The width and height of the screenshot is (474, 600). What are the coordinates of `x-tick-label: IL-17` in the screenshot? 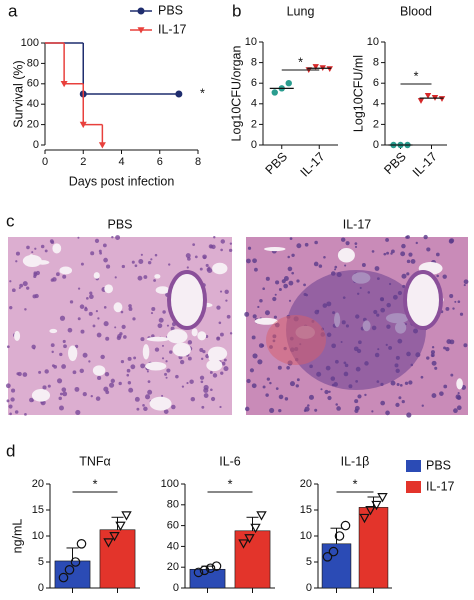 It's located at (313, 165).